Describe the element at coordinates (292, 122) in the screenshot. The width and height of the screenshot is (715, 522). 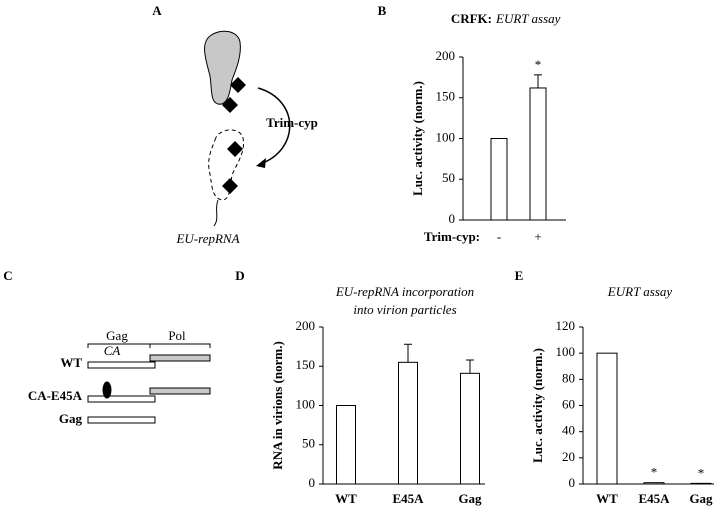
I see `arrow-label: Trim-cyp` at that location.